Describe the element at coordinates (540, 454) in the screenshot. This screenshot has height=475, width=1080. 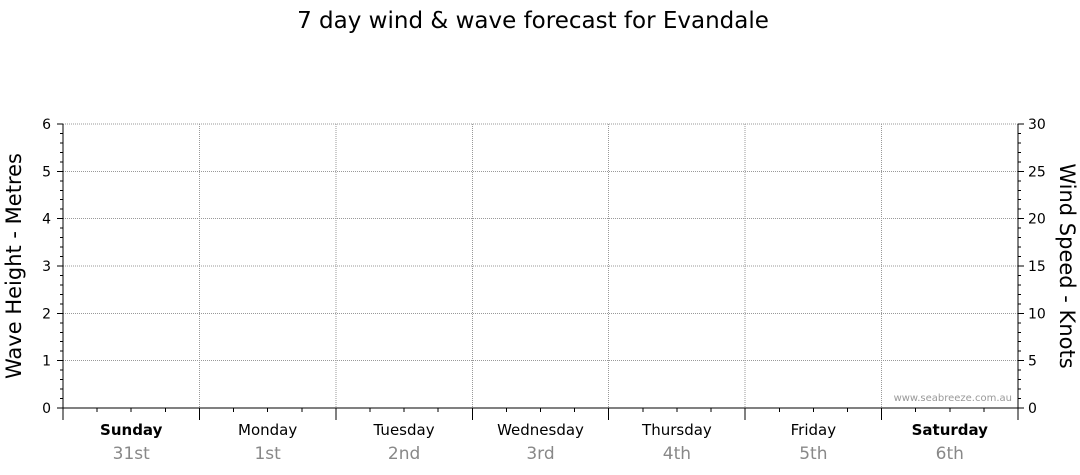
I see `day-date-label: 3rd` at that location.